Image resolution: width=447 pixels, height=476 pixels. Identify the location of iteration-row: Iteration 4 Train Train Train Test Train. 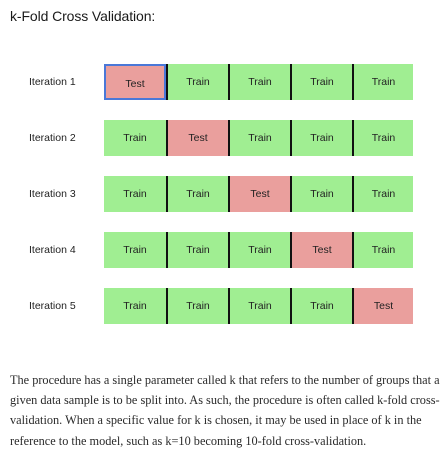
(223, 250).